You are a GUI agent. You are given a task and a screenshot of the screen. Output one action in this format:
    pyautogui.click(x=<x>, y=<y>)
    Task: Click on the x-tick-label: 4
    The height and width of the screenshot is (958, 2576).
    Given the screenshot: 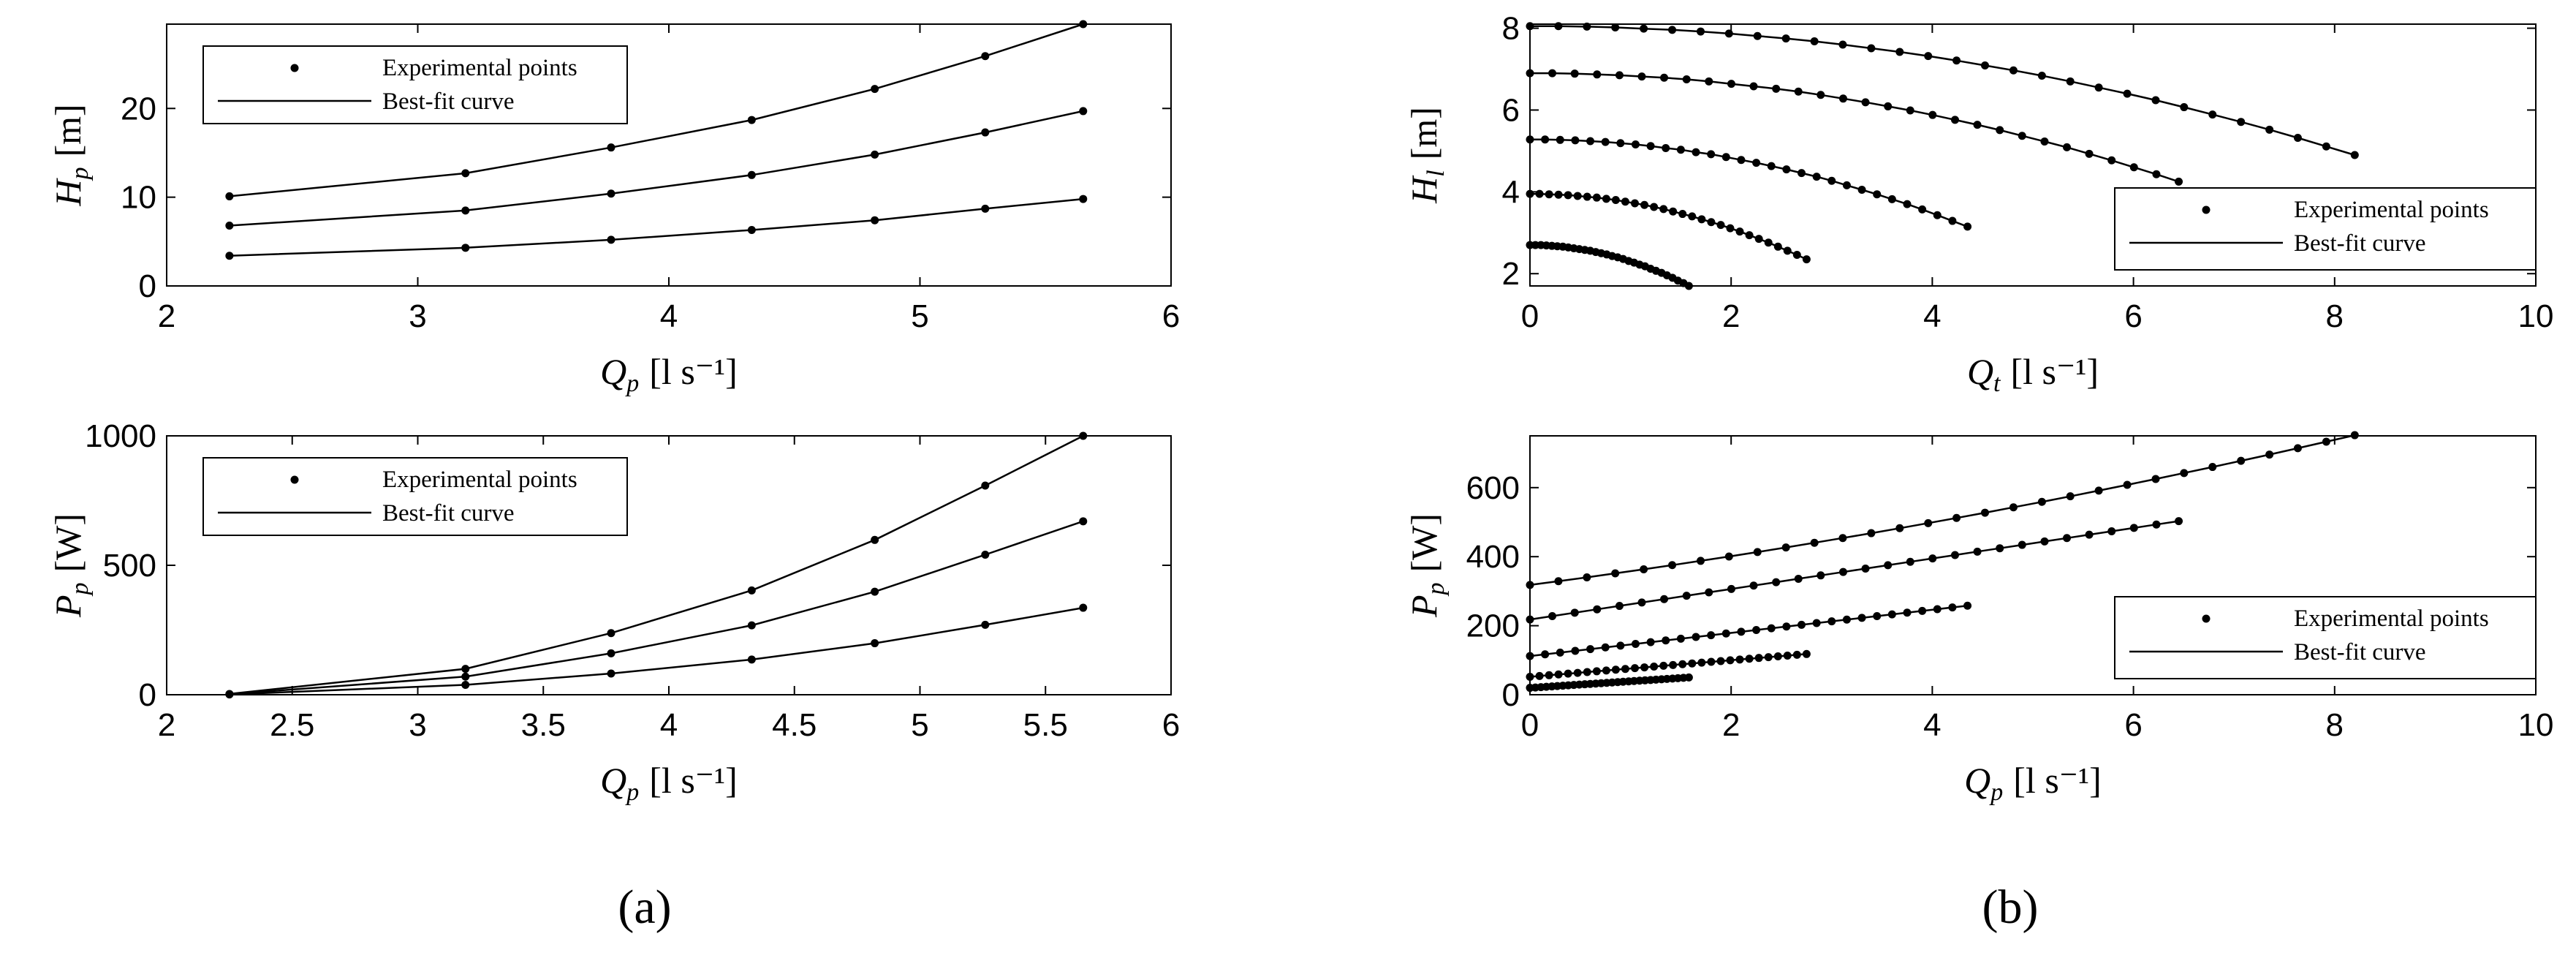 What is the action you would take?
    pyautogui.click(x=669, y=725)
    